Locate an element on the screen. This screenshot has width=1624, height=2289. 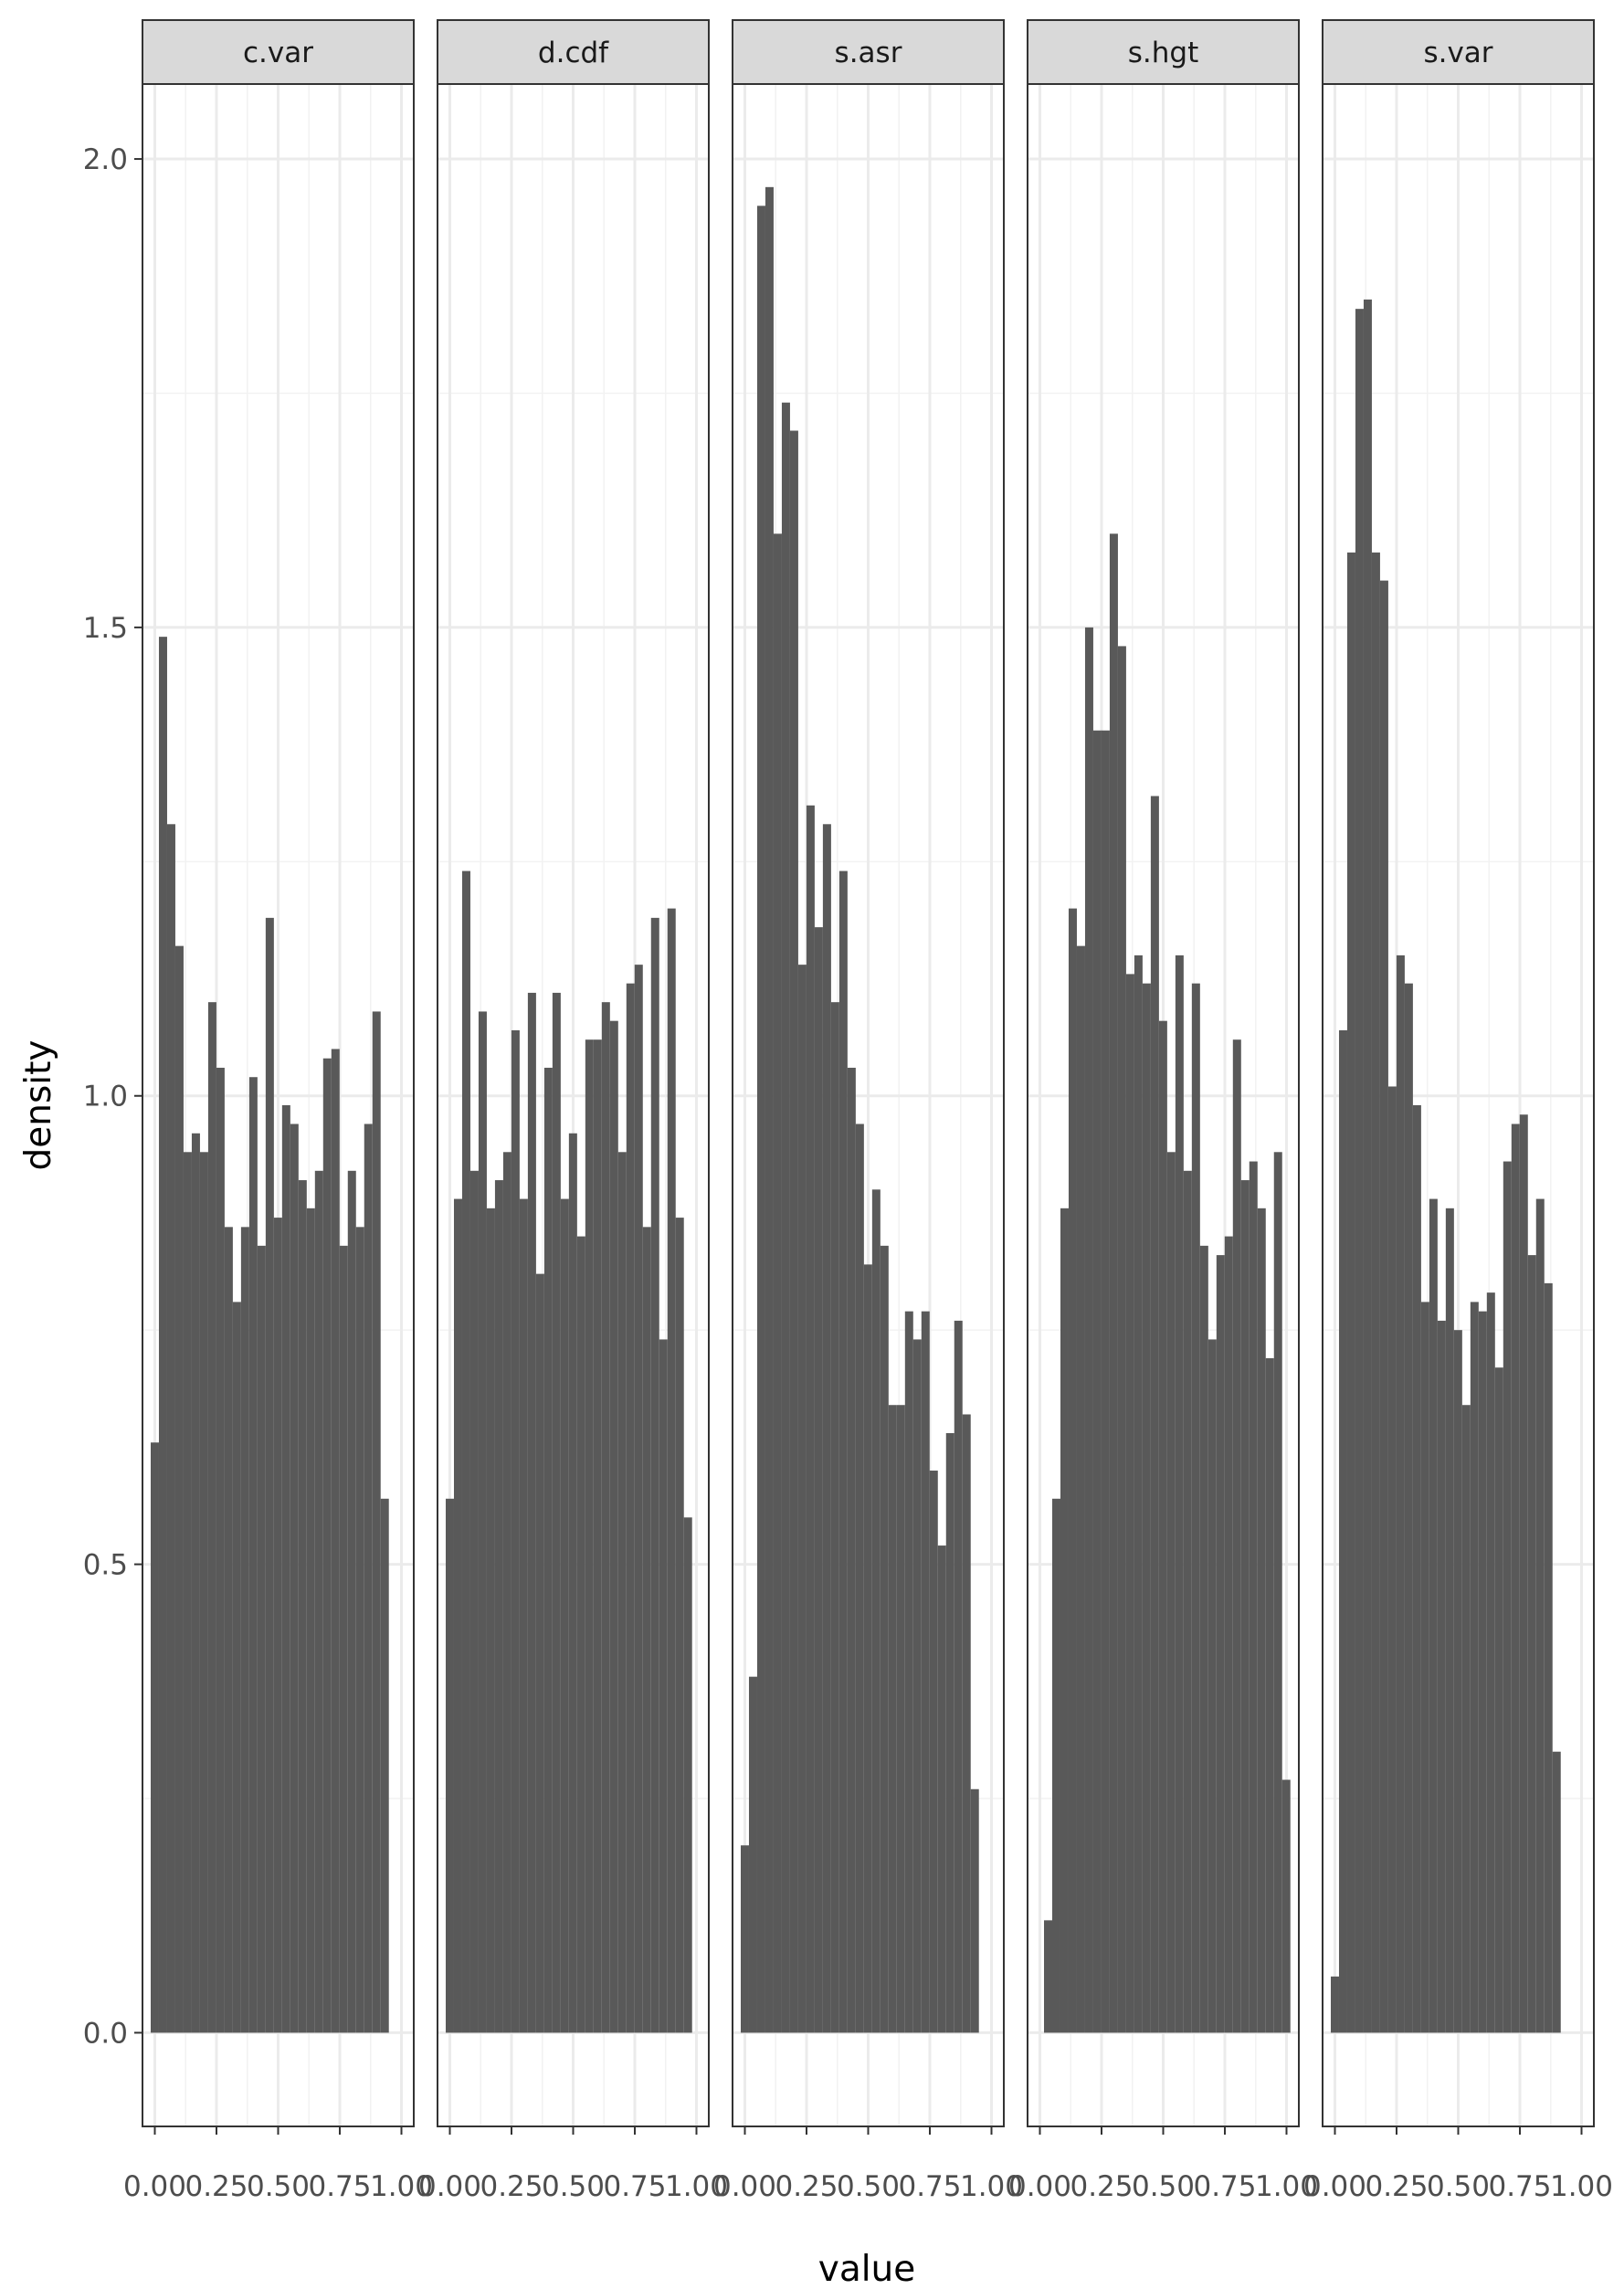
x-tick-label: 0.25 is located at coordinates (511, 2186).